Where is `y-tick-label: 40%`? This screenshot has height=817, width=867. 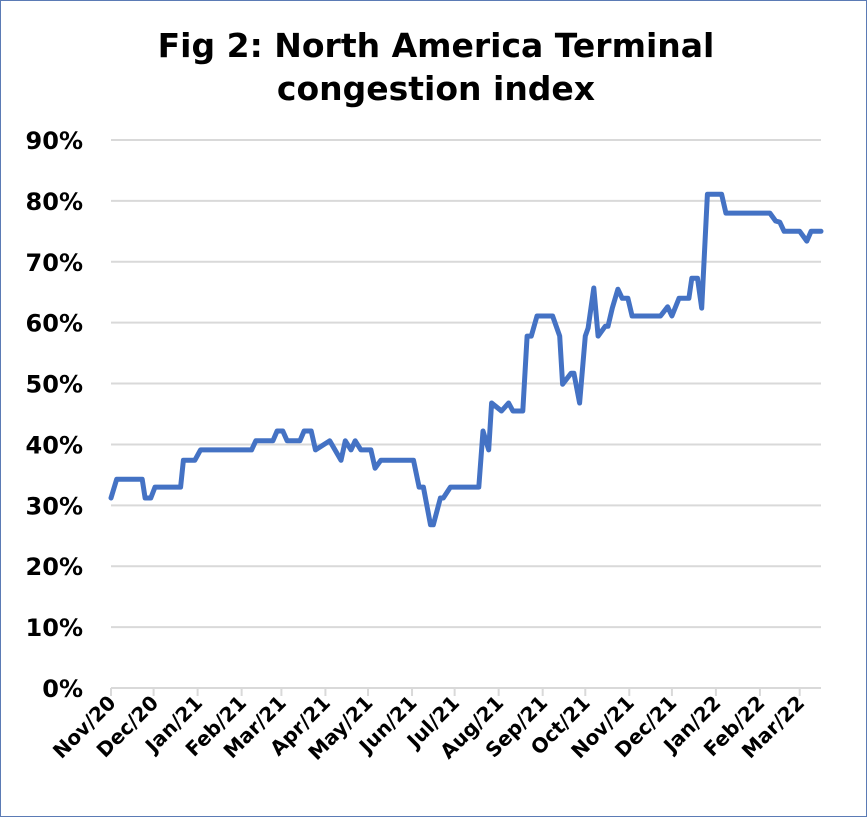 y-tick-label: 40% is located at coordinates (54, 445).